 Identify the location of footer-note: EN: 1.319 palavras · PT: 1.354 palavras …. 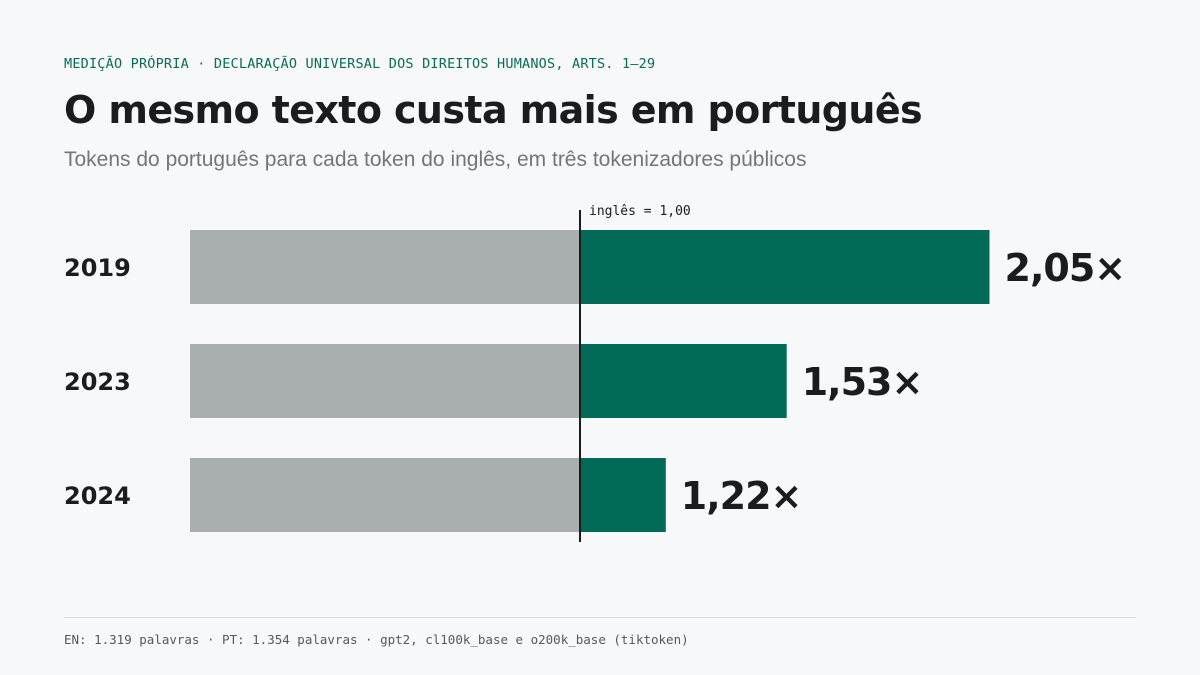
(376, 639).